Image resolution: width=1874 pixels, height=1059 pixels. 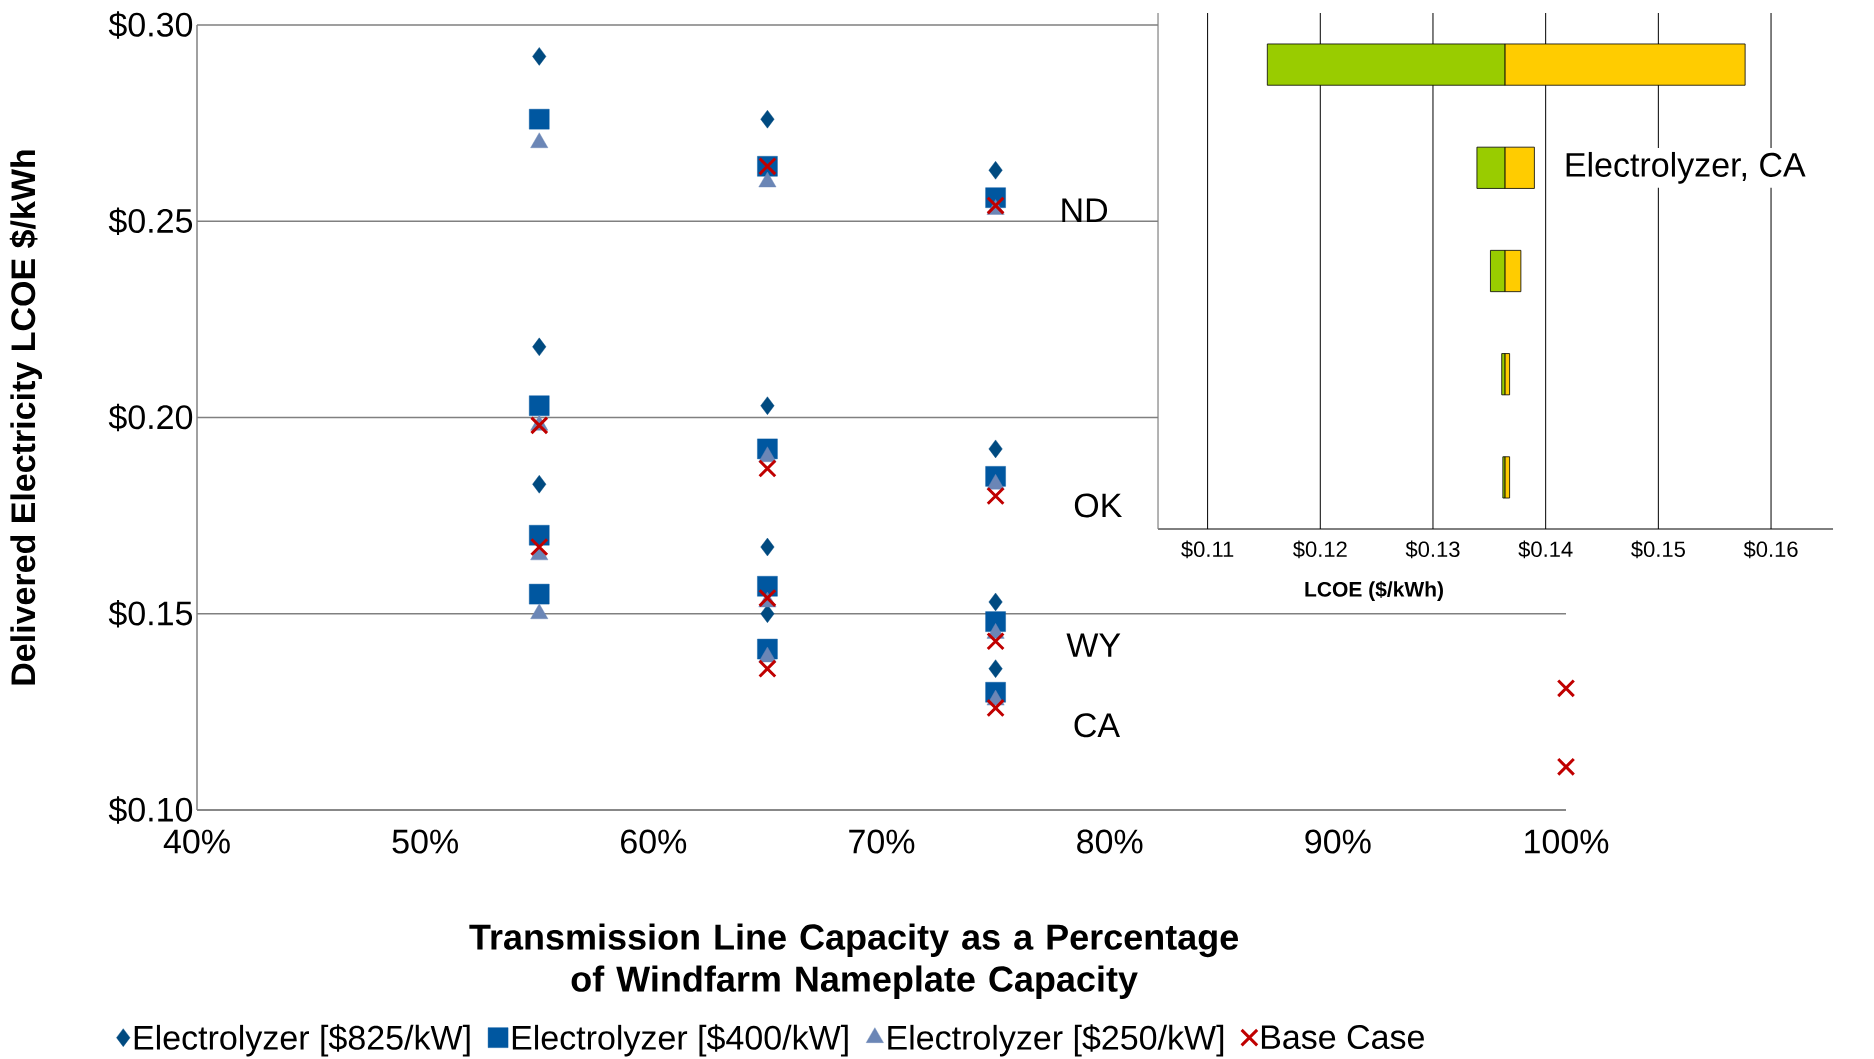 What do you see at coordinates (302, 1040) in the screenshot?
I see `legend-label: Electrolyzer [$825/kW]` at bounding box center [302, 1040].